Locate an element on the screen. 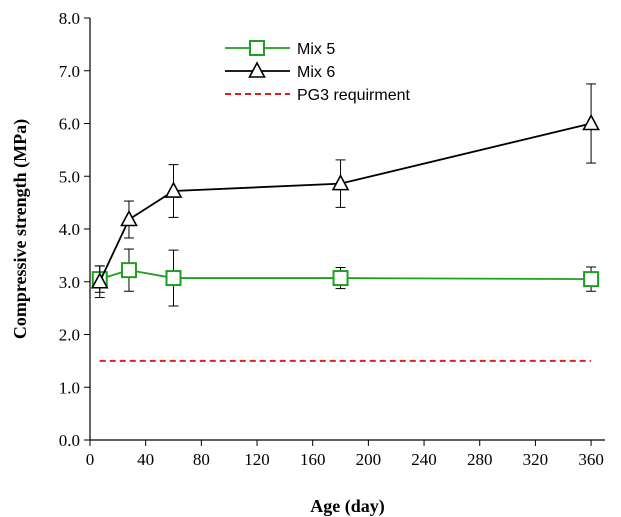 The width and height of the screenshot is (621, 517). x-tick-label: 160 is located at coordinates (313, 459).